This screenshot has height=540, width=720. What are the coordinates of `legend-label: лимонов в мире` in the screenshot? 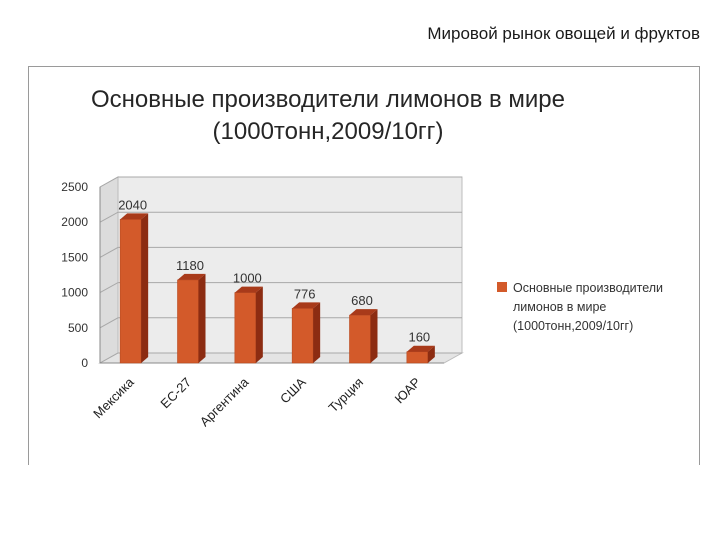 It's located at (559, 307).